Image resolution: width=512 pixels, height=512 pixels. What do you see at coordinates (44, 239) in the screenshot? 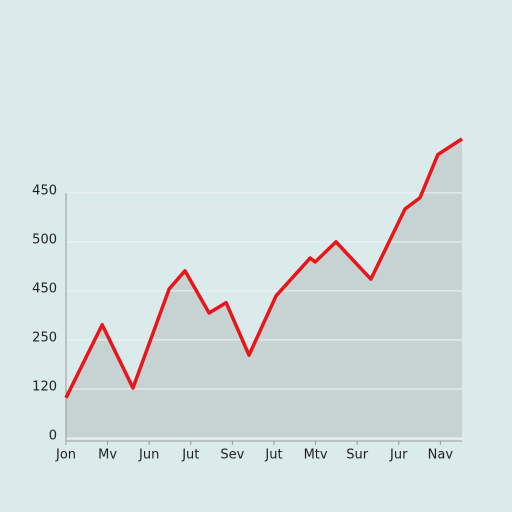
I see `y-tick-label: 500` at bounding box center [44, 239].